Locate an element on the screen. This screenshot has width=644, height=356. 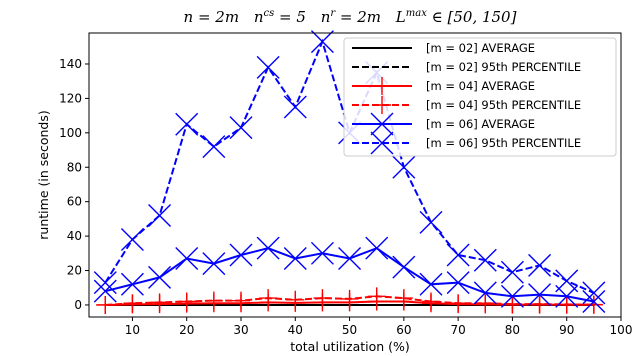
title-n: n = 2m is located at coordinates (212, 17).